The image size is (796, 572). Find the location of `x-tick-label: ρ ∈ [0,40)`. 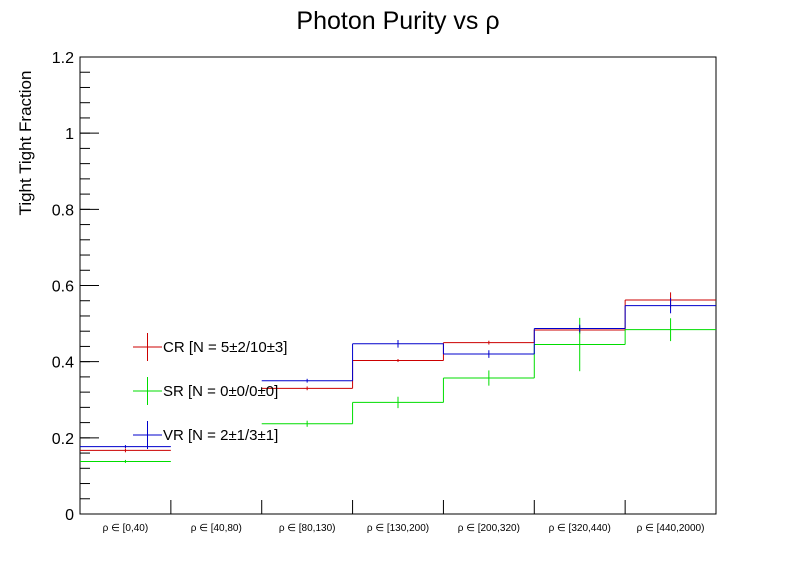

x-tick-label: ρ ∈ [0,40) is located at coordinates (126, 528).